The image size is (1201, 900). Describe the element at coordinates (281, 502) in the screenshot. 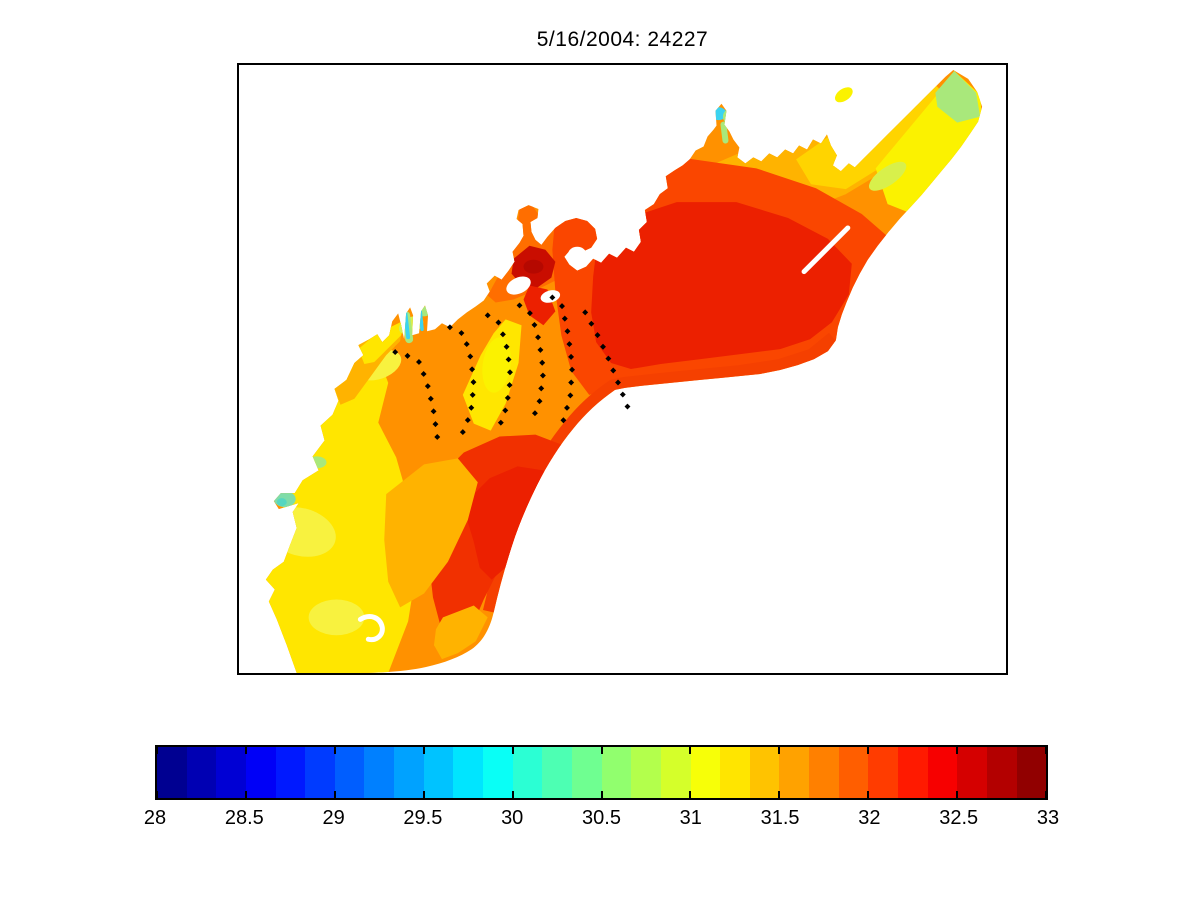

I see `region-west-teal-core` at that location.